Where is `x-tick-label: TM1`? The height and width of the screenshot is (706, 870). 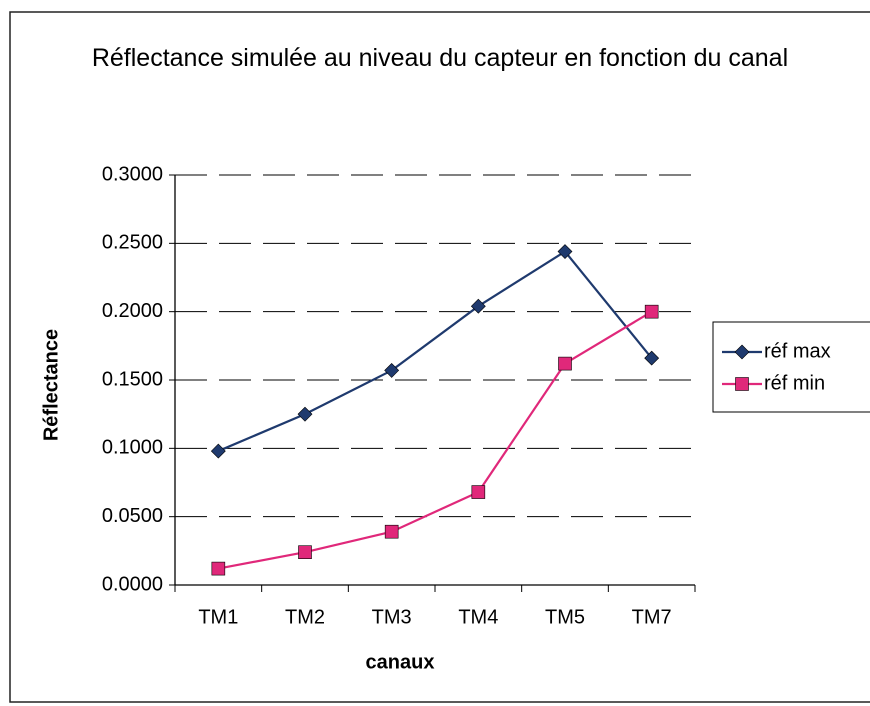
x-tick-label: TM1 is located at coordinates (218, 617).